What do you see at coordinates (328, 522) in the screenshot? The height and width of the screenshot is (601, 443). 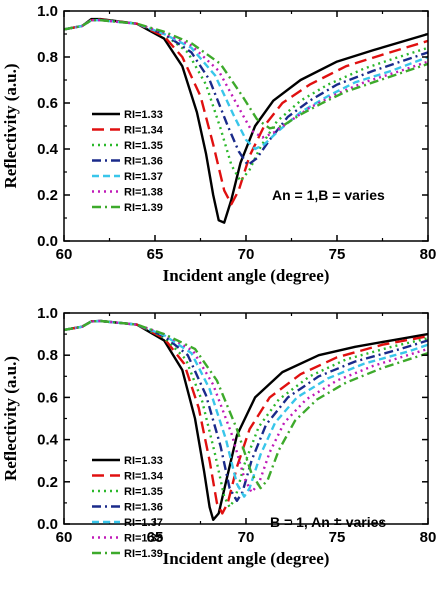 I see `annotation-text: B = 1, An = varies` at bounding box center [328, 522].